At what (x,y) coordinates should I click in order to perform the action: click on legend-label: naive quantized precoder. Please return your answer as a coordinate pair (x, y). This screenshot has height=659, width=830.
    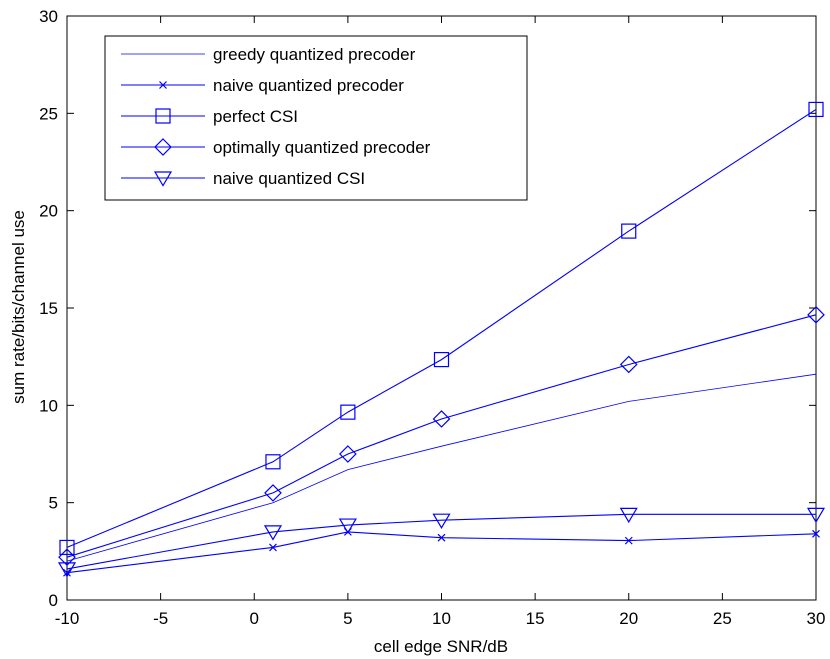
    Looking at the image, I should click on (308, 85).